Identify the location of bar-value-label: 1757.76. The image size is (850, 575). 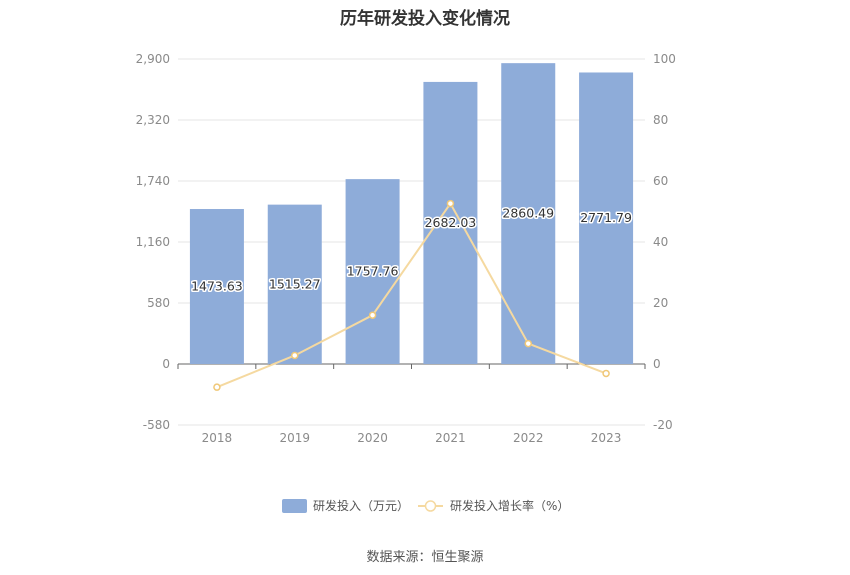
(373, 271).